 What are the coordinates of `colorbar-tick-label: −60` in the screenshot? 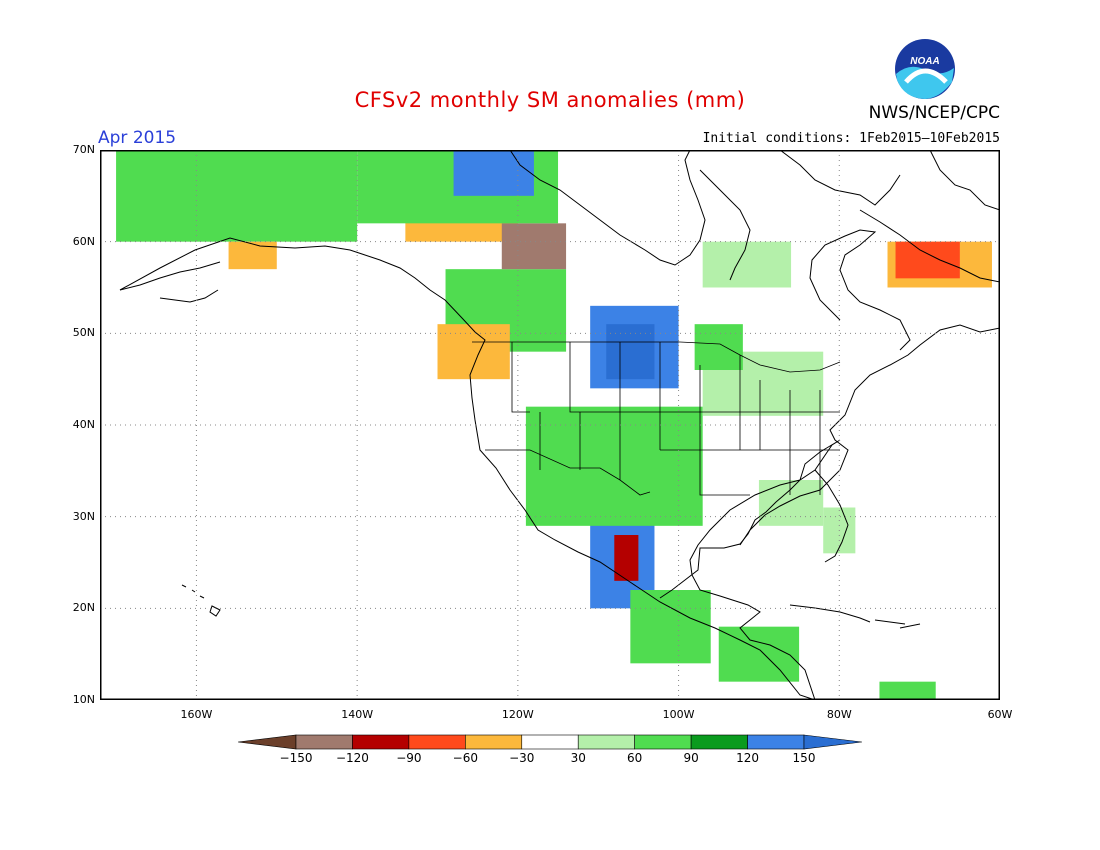 It's located at (465, 758).